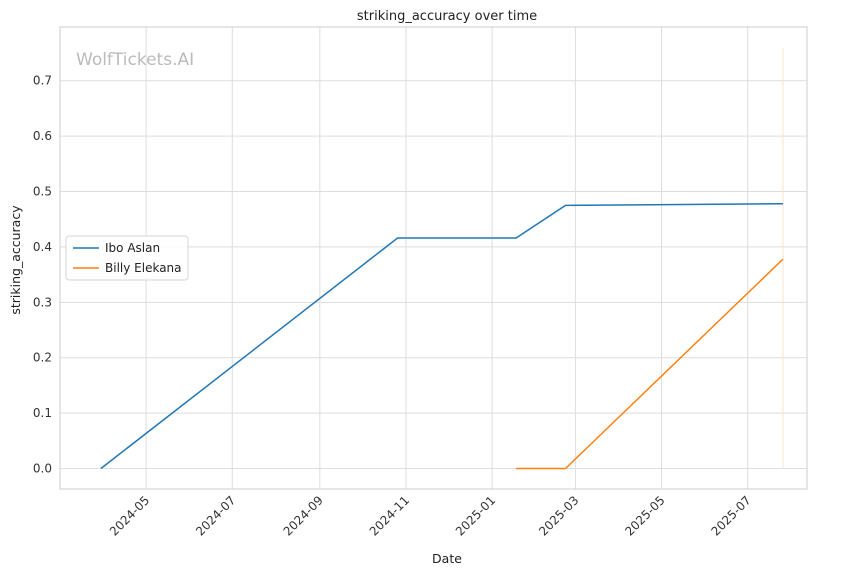 This screenshot has height=575, width=844. Describe the element at coordinates (42, 136) in the screenshot. I see `y-tick-label: 0.6` at that location.